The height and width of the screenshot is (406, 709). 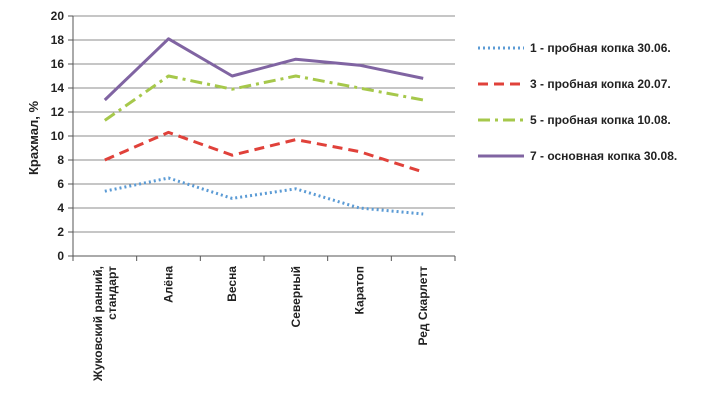 I want to click on y-tick-label: 2, so click(x=60, y=232).